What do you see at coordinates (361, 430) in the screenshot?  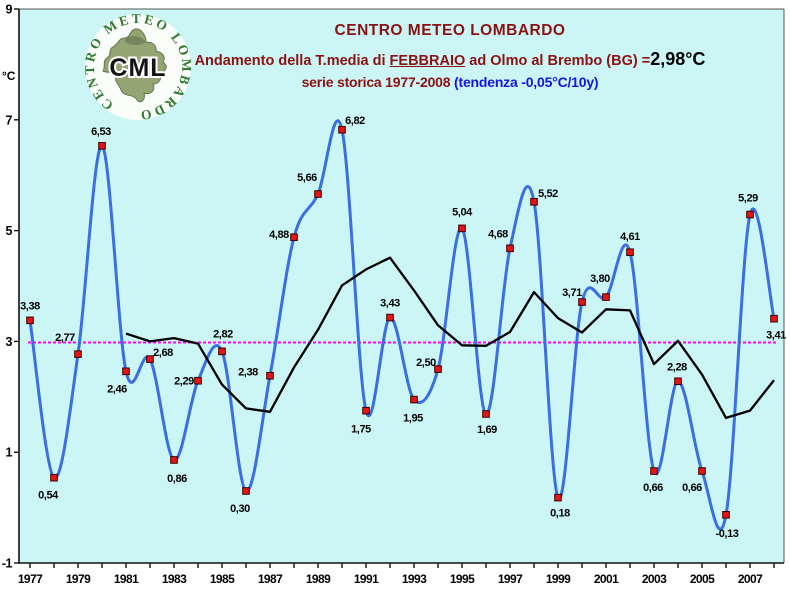 I see `data-point-label: 1,75` at bounding box center [361, 430].